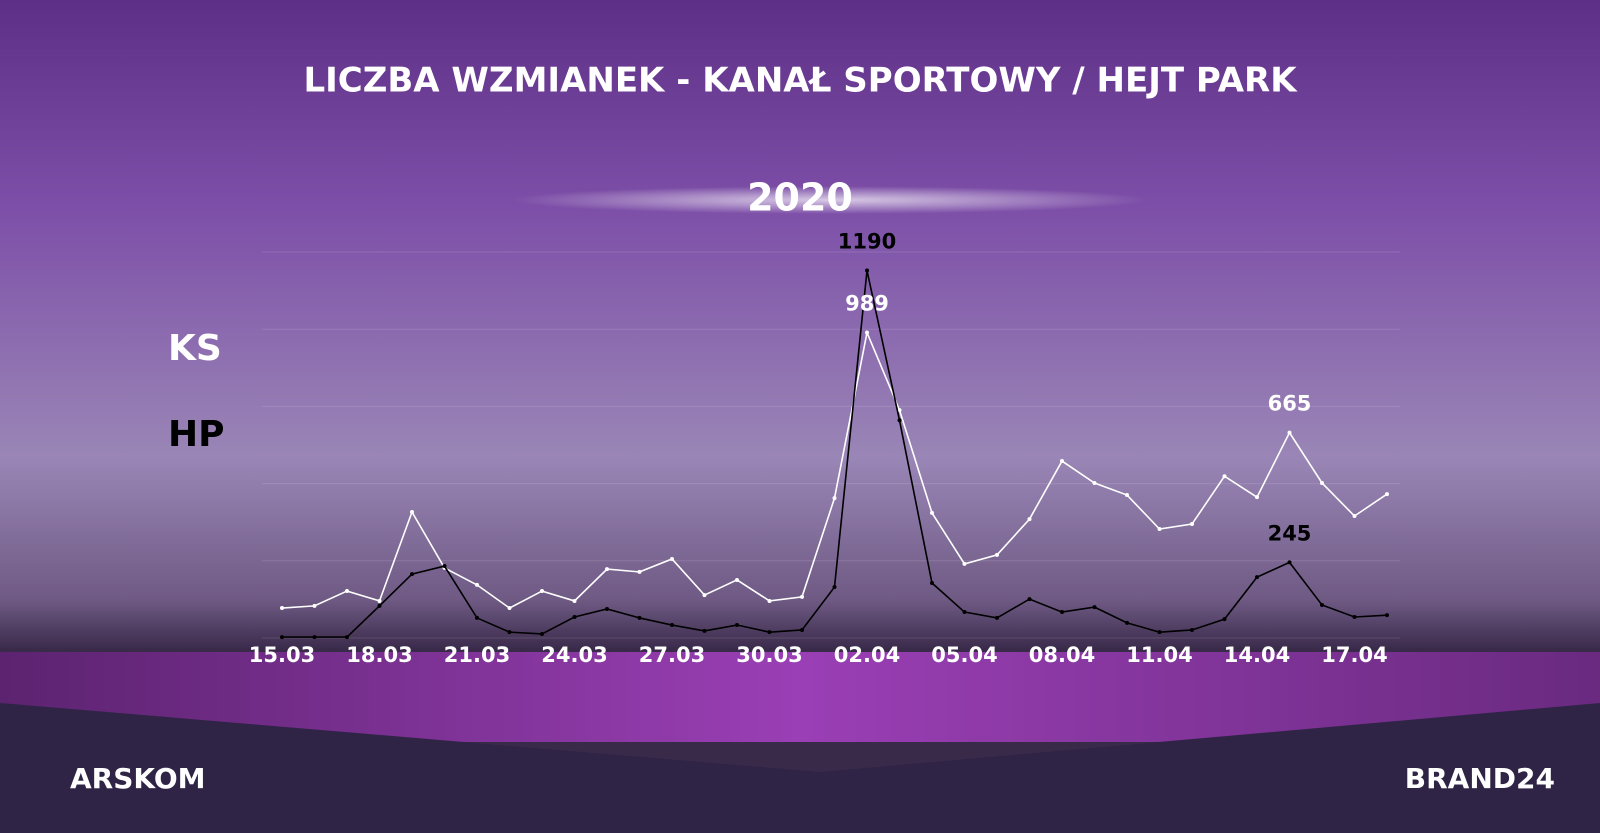 The image size is (1600, 833). Describe the element at coordinates (867, 304) in the screenshot. I see `data-label: 989` at that location.